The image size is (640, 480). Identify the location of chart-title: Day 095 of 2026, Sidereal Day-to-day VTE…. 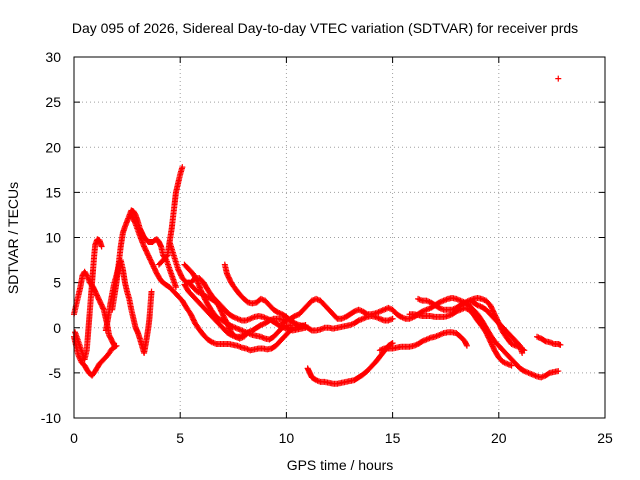
(325, 28).